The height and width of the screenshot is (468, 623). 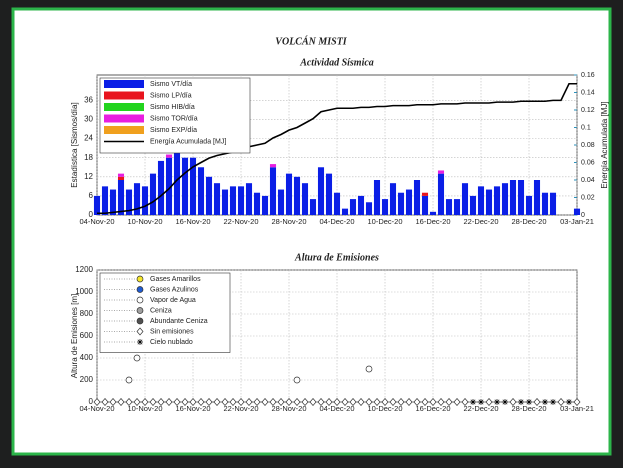 I want to click on y-tick-label: 600, so click(x=87, y=335).